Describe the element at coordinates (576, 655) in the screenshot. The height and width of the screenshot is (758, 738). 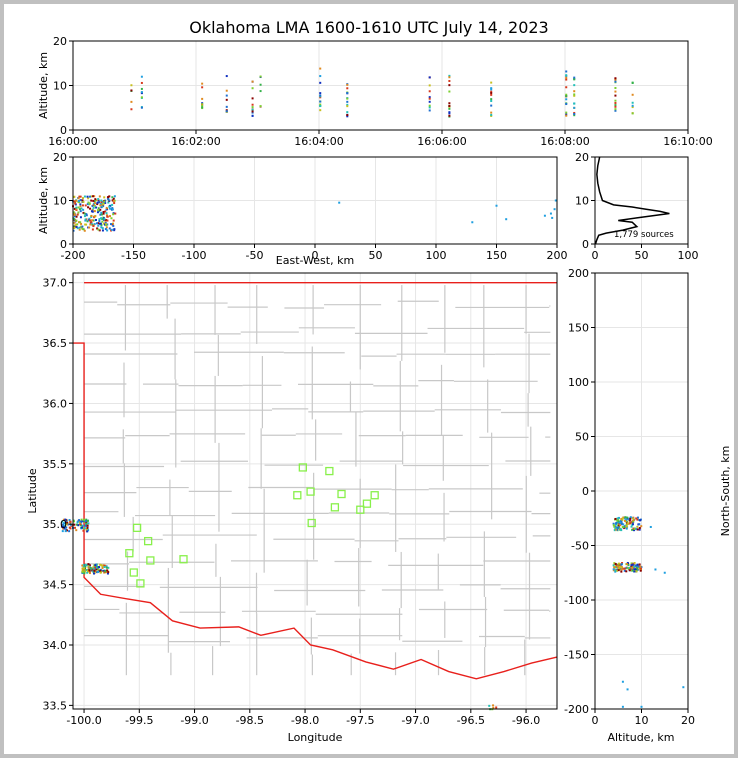
I see `ns-tick-label: -150` at that location.